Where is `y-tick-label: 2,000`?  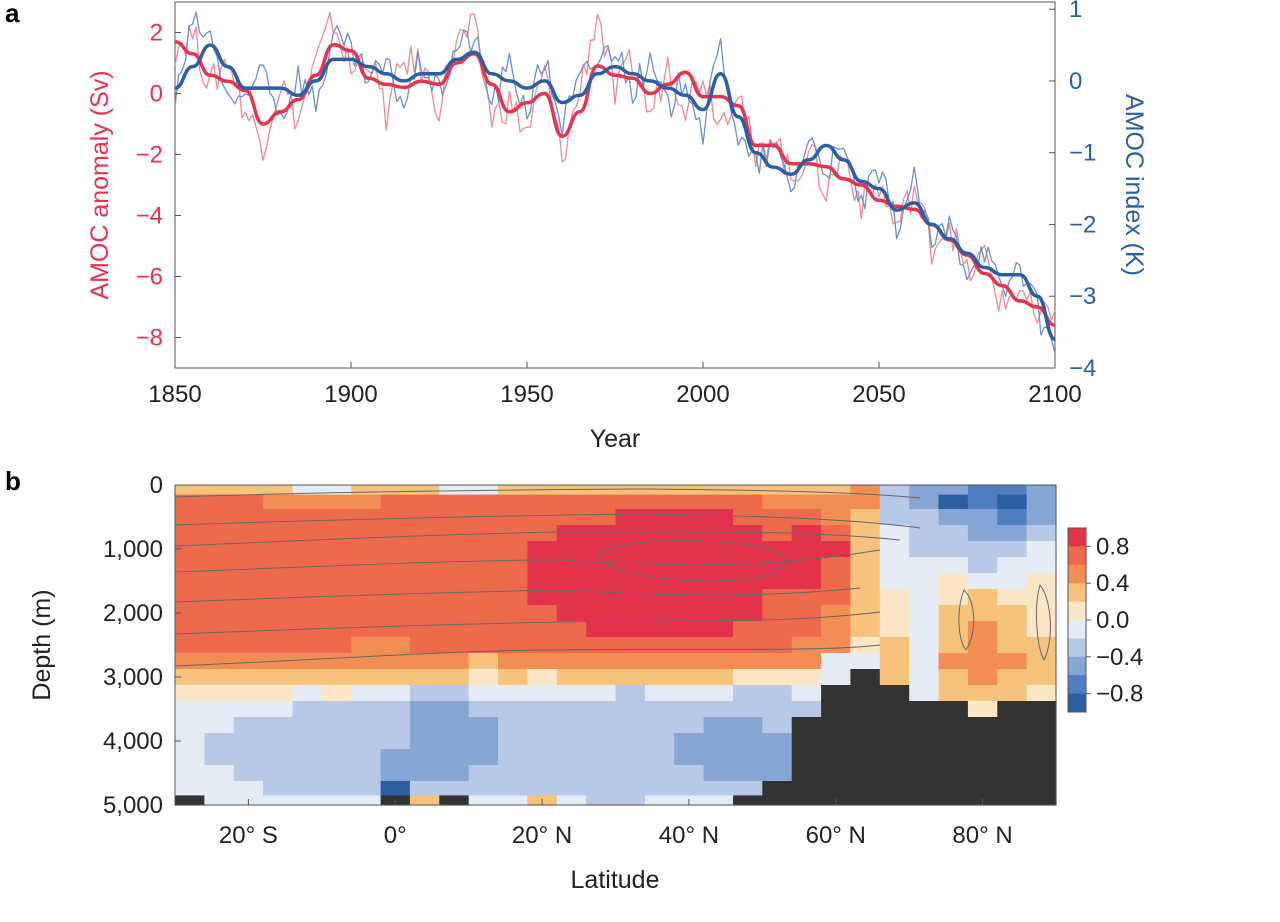 y-tick-label: 2,000 is located at coordinates (133, 613).